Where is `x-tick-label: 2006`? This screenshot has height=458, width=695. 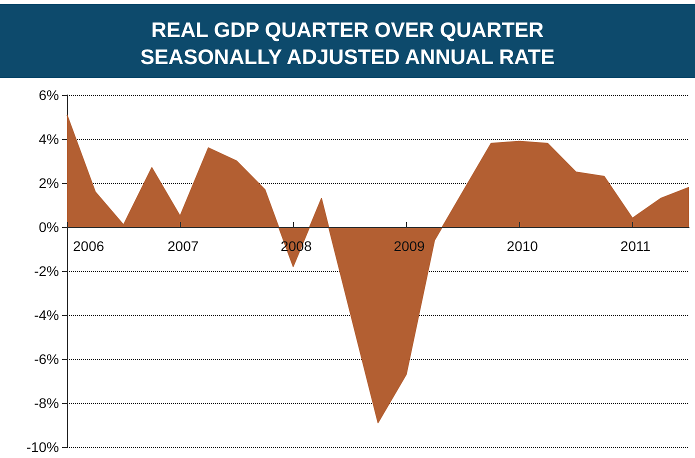 x-tick-label: 2006 is located at coordinates (88, 246).